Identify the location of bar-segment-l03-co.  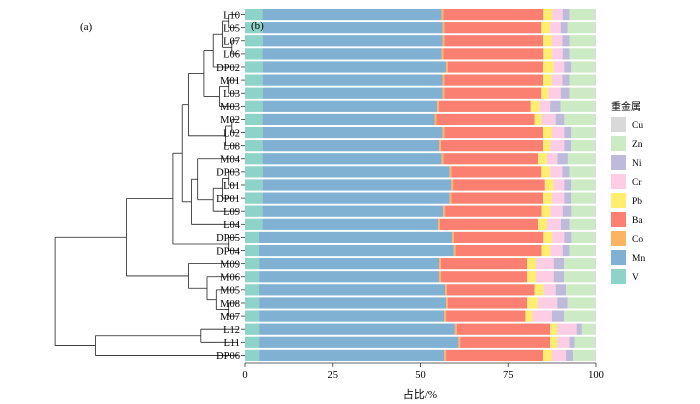
(443, 93).